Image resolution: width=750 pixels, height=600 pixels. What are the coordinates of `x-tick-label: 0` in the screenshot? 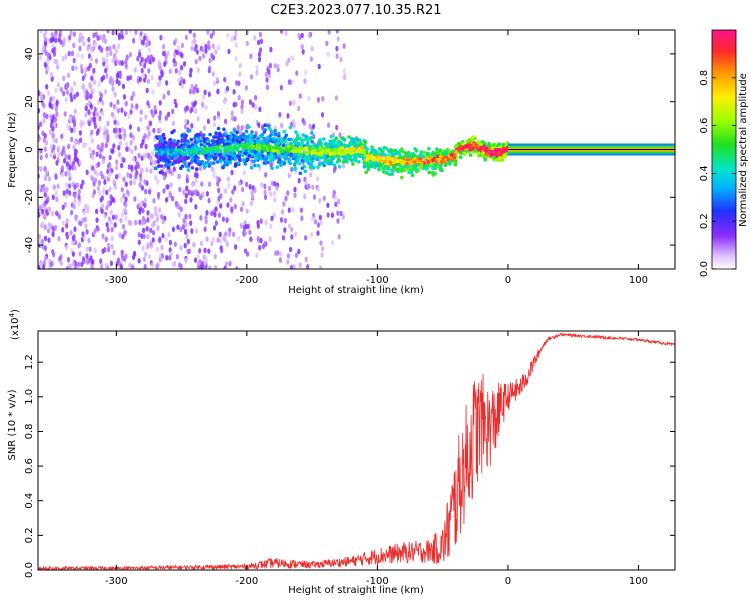 It's located at (508, 280).